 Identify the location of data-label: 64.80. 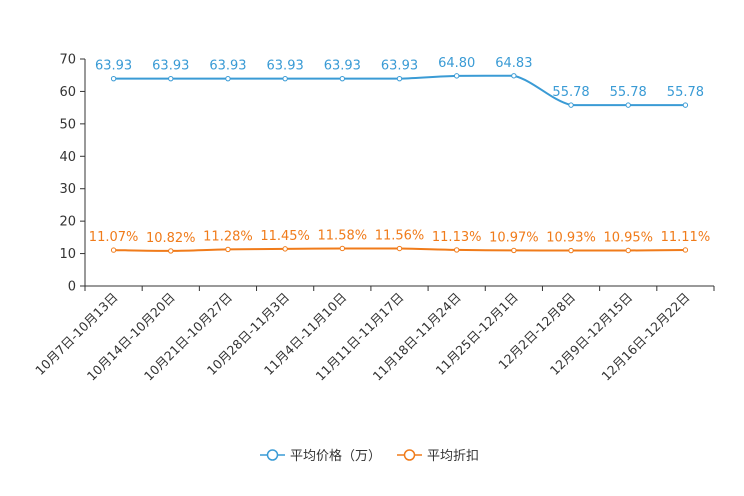
(456, 63).